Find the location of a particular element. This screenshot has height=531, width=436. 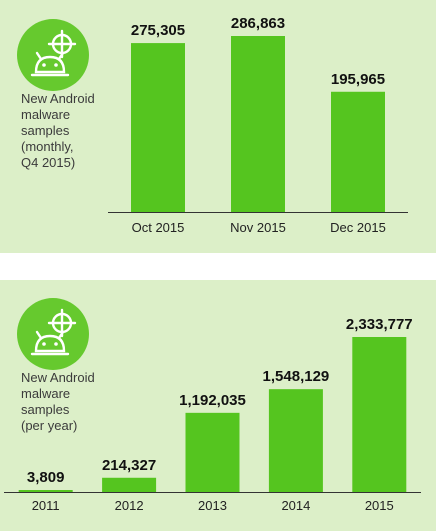

value-label: 1,548,129 is located at coordinates (296, 376).